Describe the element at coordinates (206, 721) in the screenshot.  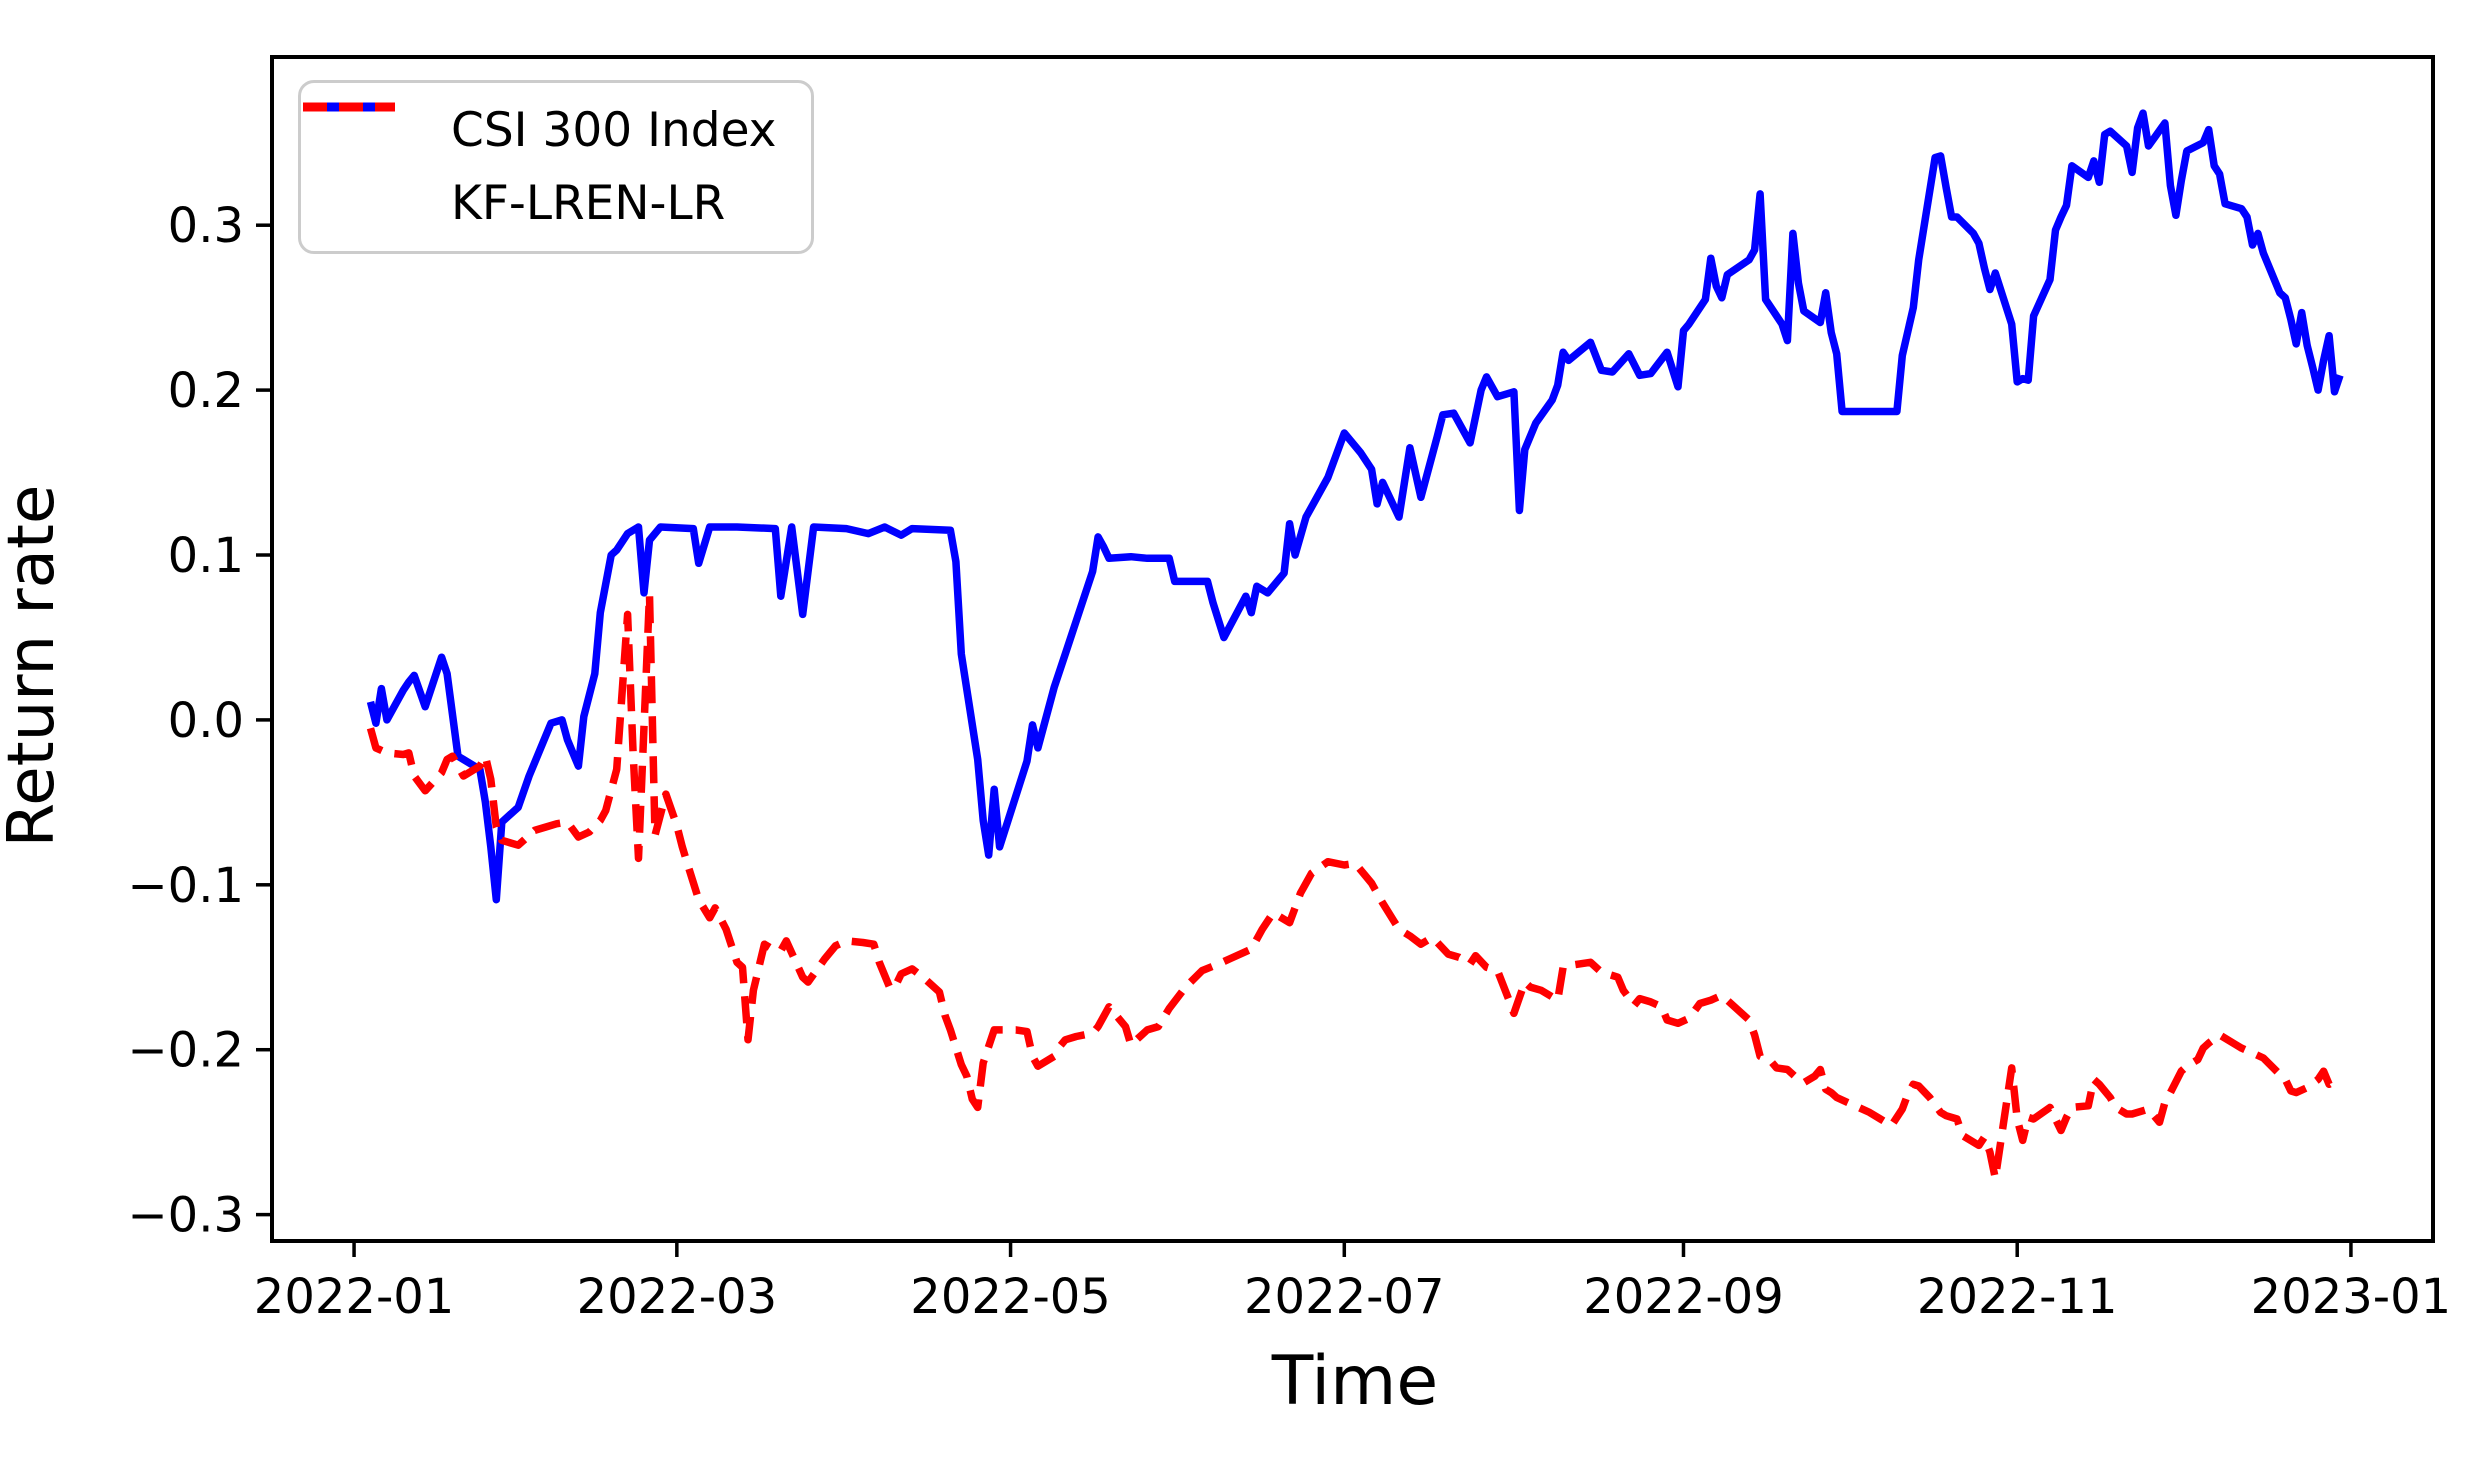
I see `y-tick-label: 0.0` at that location.